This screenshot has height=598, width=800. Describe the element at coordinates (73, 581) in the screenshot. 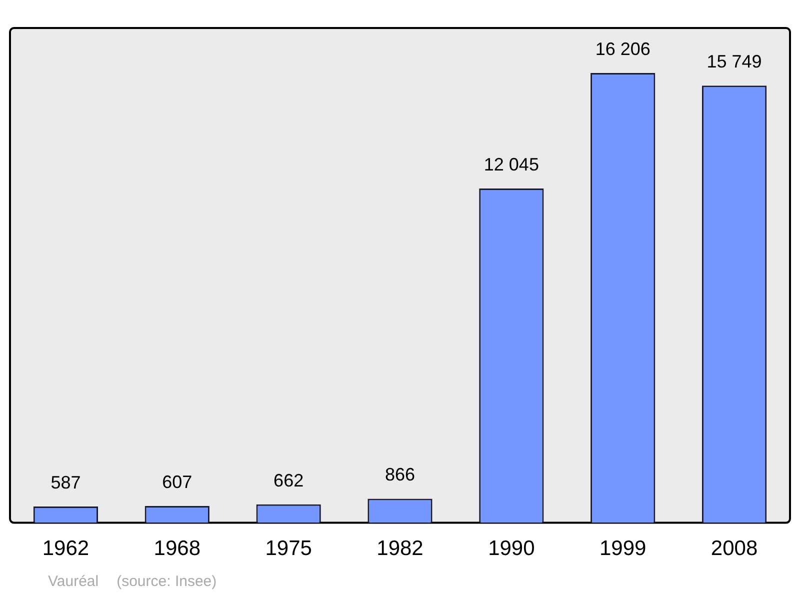

I see `text: Vauréal` at that location.